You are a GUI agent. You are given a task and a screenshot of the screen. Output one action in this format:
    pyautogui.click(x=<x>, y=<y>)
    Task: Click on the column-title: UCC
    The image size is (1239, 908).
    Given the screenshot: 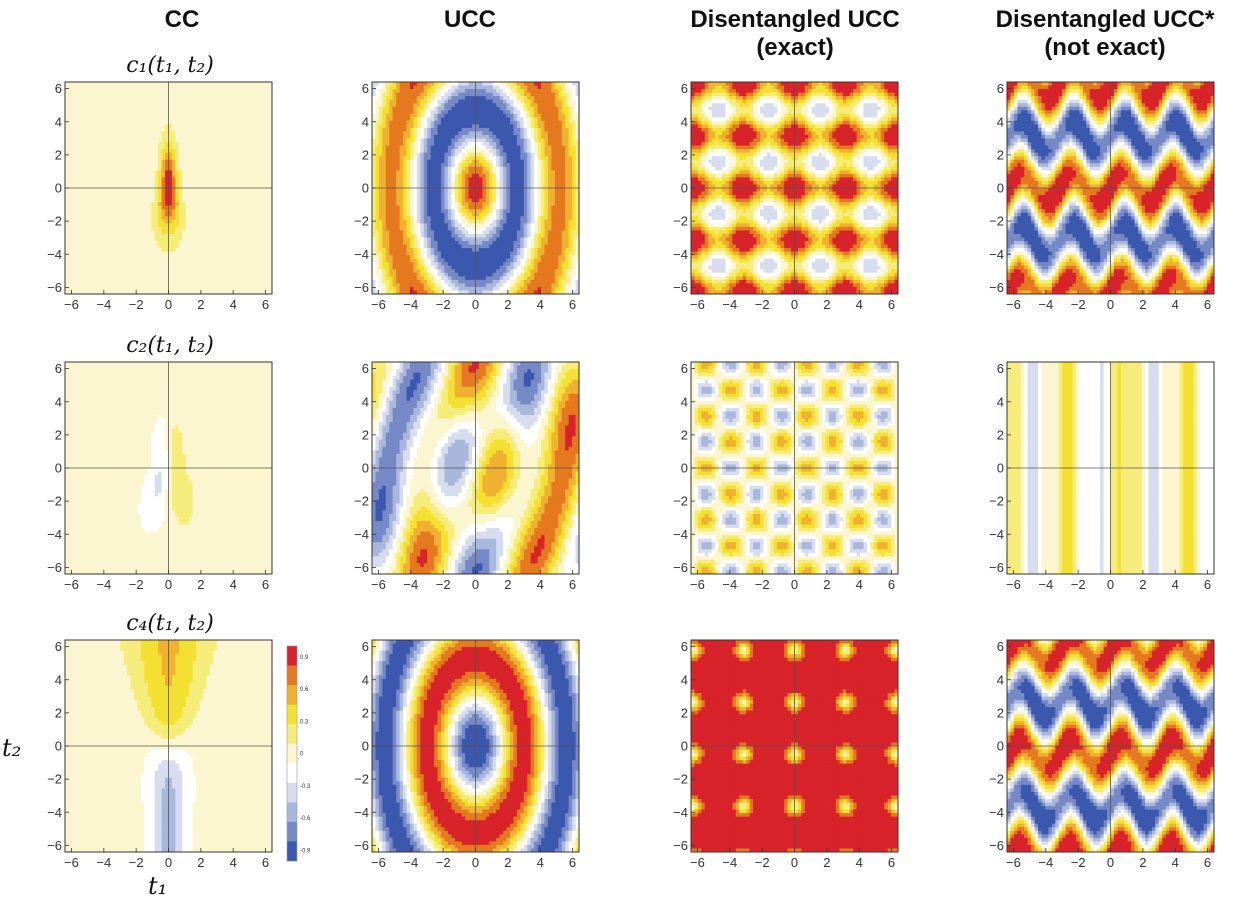 What is the action you would take?
    pyautogui.click(x=470, y=19)
    